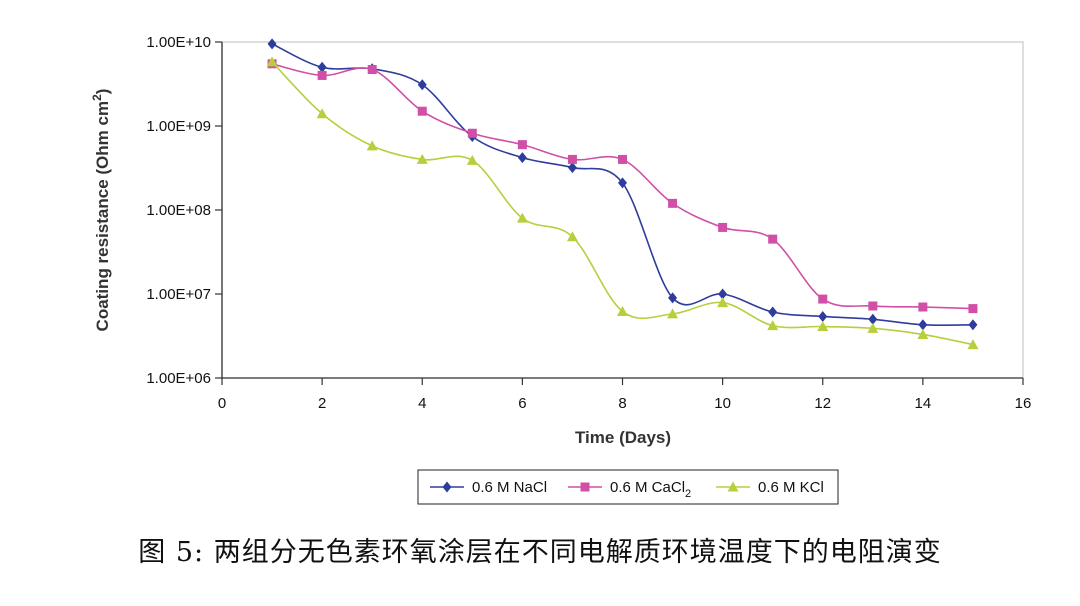 The width and height of the screenshot is (1080, 606). I want to click on legend-label: 0.6 M CaCl2, so click(650, 489).